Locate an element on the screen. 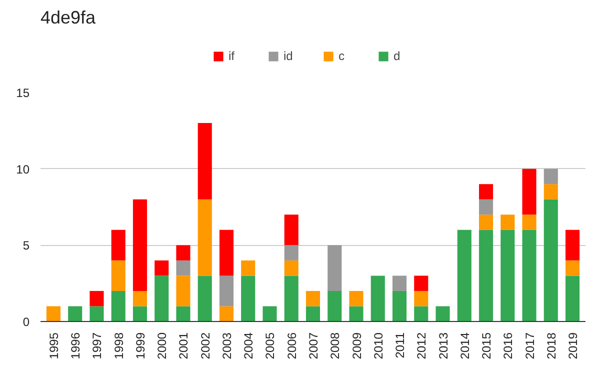  y-tick-label: 15 is located at coordinates (23, 93).